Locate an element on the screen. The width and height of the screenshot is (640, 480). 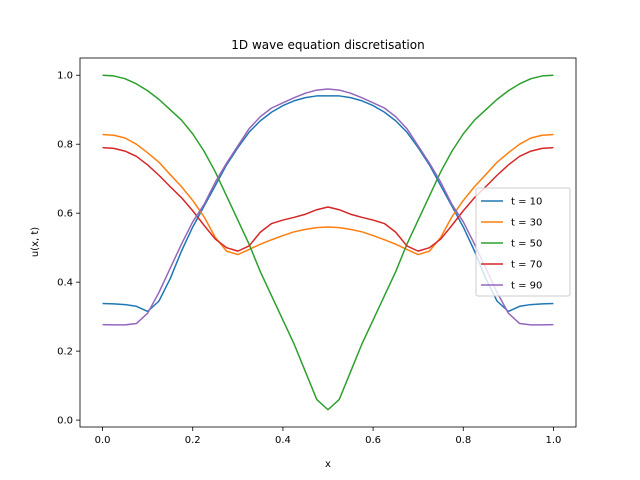
x-tick-label: 0.2 is located at coordinates (193, 440).